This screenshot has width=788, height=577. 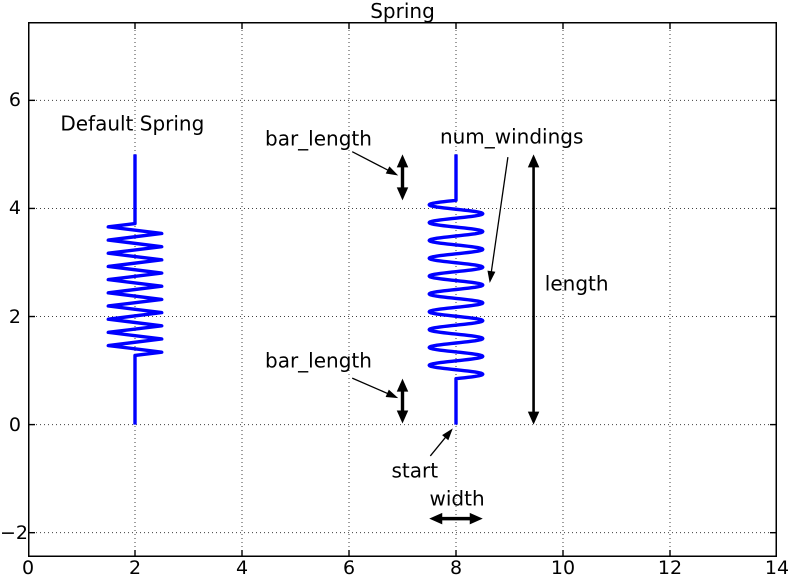 What do you see at coordinates (135, 567) in the screenshot?
I see `x-tick-label: 2` at bounding box center [135, 567].